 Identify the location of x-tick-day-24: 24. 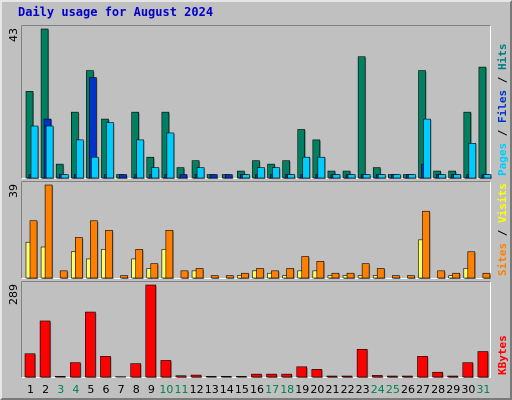
(378, 389).